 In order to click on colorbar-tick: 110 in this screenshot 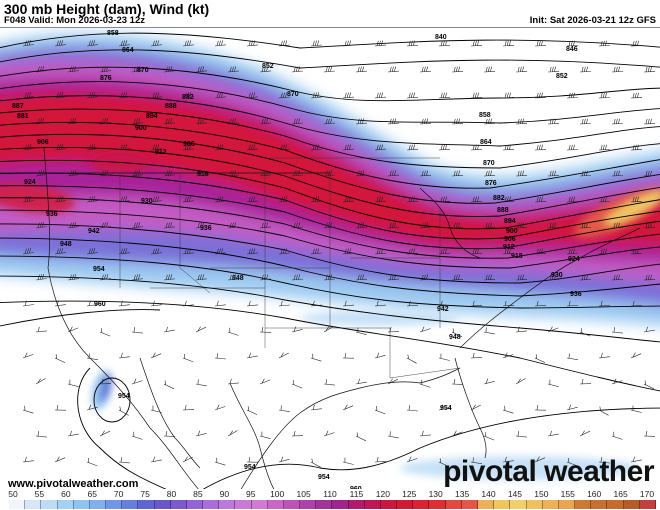, I will do `click(330, 494)`.